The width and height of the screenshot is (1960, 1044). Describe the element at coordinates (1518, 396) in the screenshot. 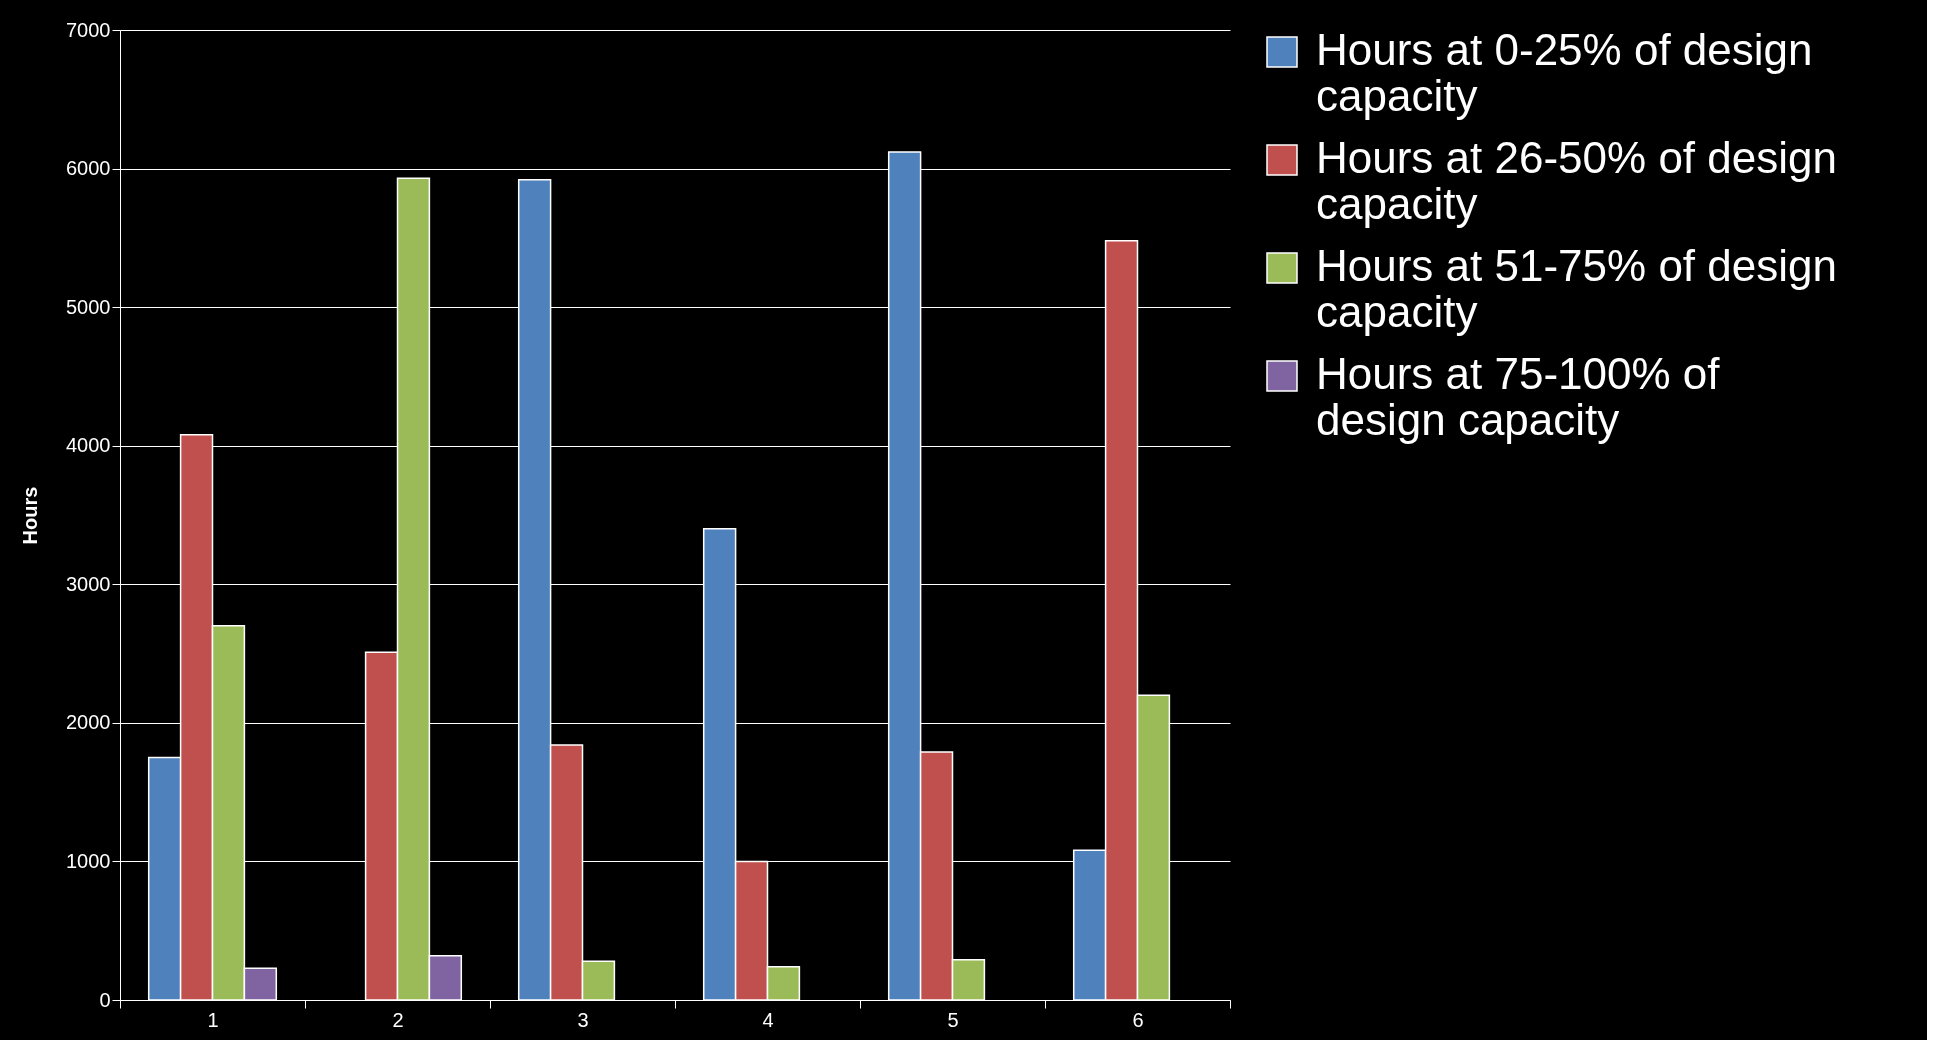

I see `legend-label: Hours at 75-100% of design capacity` at that location.